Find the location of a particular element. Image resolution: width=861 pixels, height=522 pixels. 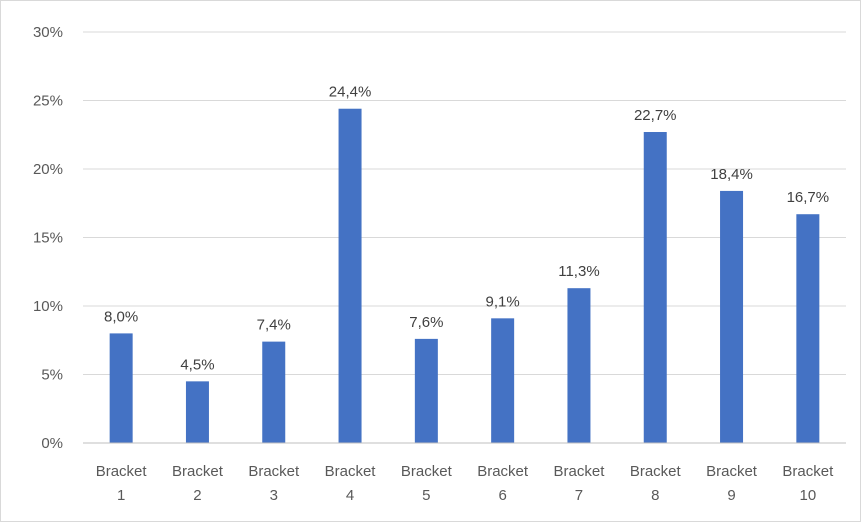

data-label: 7,6% is located at coordinates (426, 322).